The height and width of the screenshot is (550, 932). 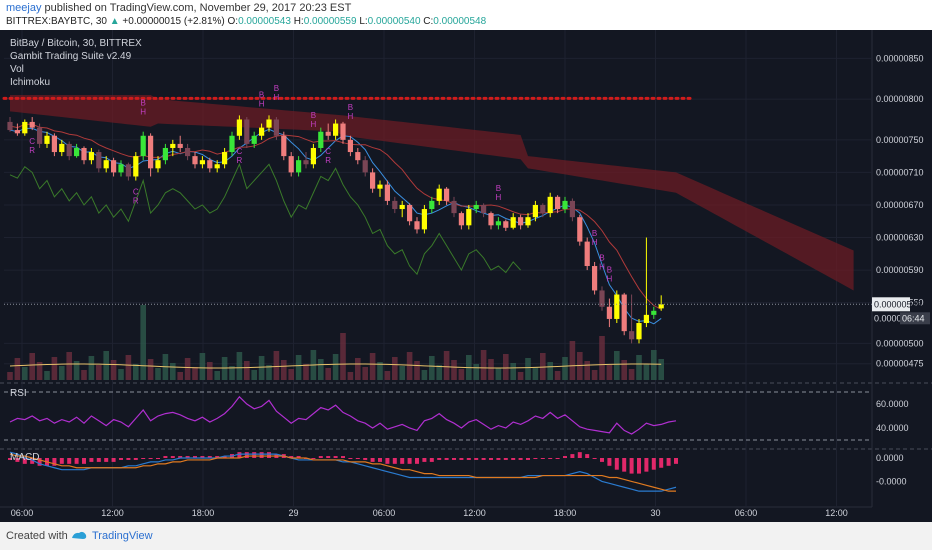 What do you see at coordinates (328, 160) in the screenshot?
I see `signal-label: R` at bounding box center [328, 160].